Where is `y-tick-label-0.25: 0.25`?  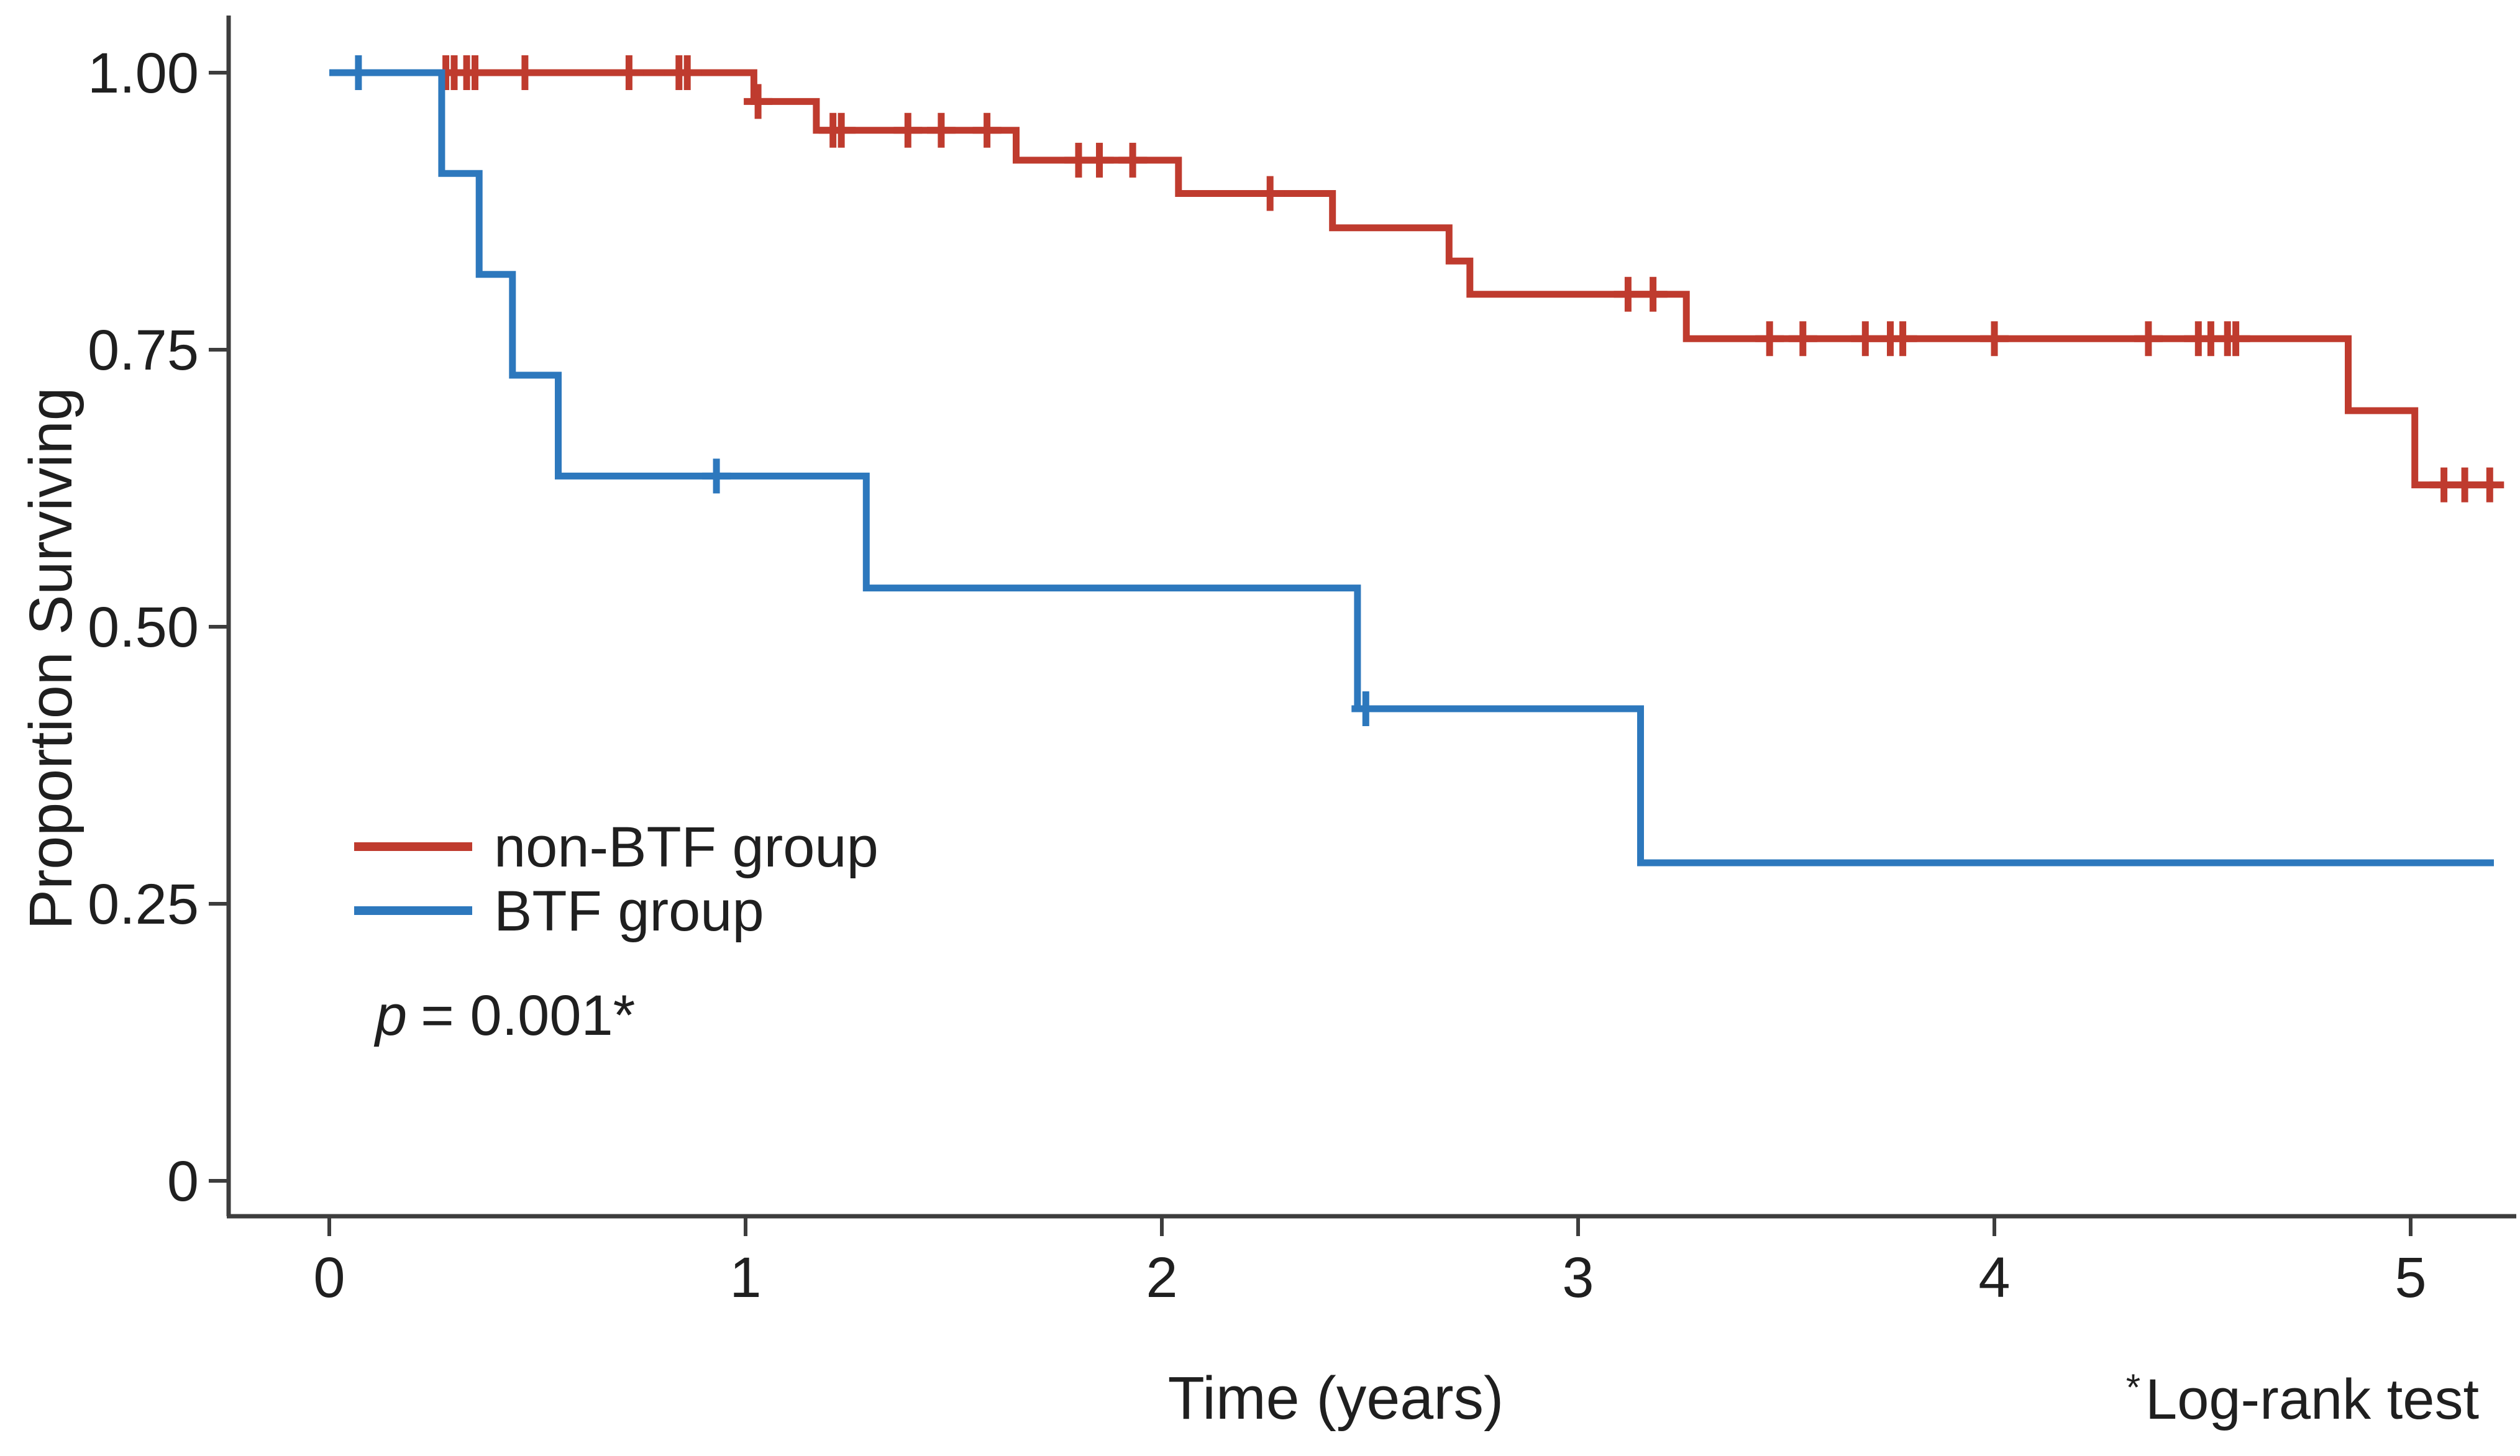 y-tick-label-0.25: 0.25 is located at coordinates (143, 905).